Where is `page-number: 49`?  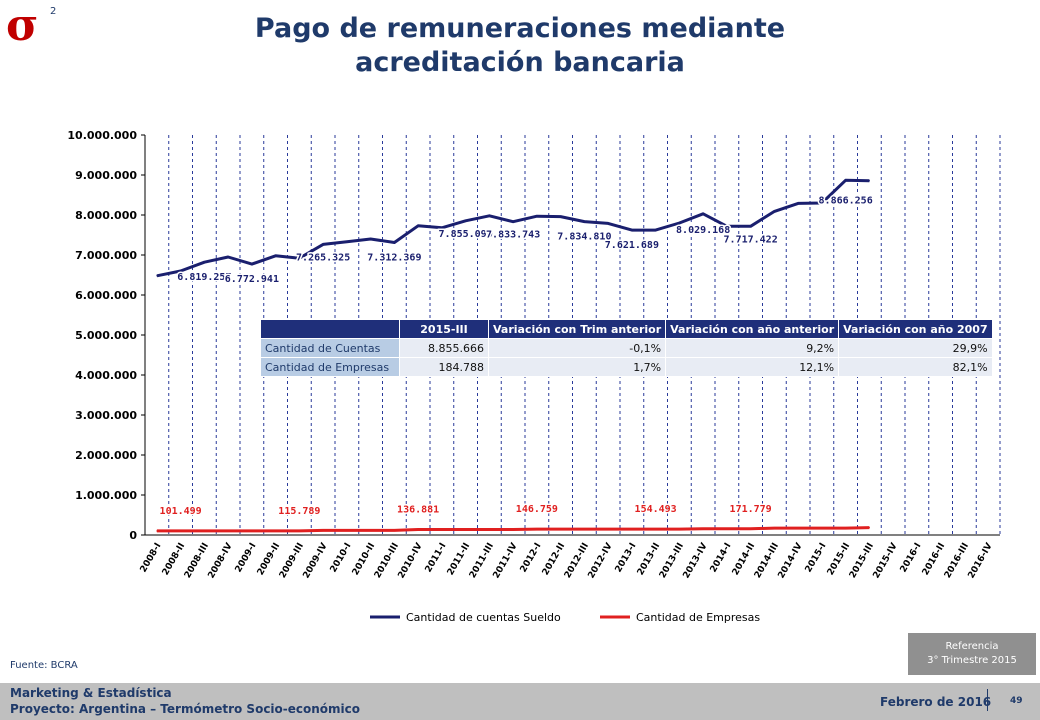
page-number: 49 is located at coordinates (1016, 701).